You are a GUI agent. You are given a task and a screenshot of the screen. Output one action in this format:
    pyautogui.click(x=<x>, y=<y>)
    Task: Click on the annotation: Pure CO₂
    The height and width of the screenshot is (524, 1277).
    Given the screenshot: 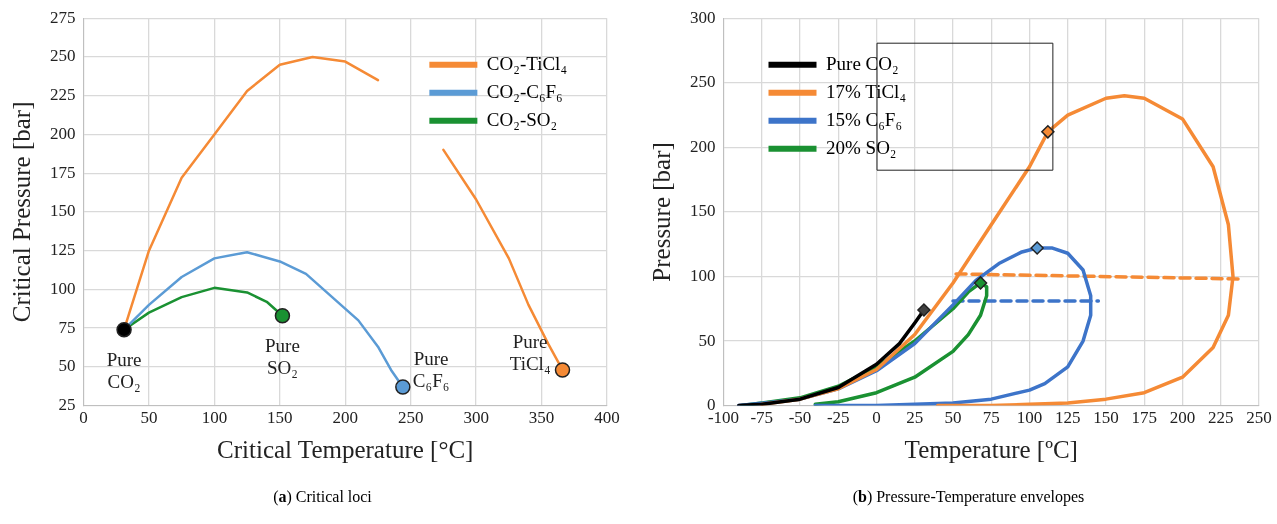 What is the action you would take?
    pyautogui.click(x=124, y=370)
    